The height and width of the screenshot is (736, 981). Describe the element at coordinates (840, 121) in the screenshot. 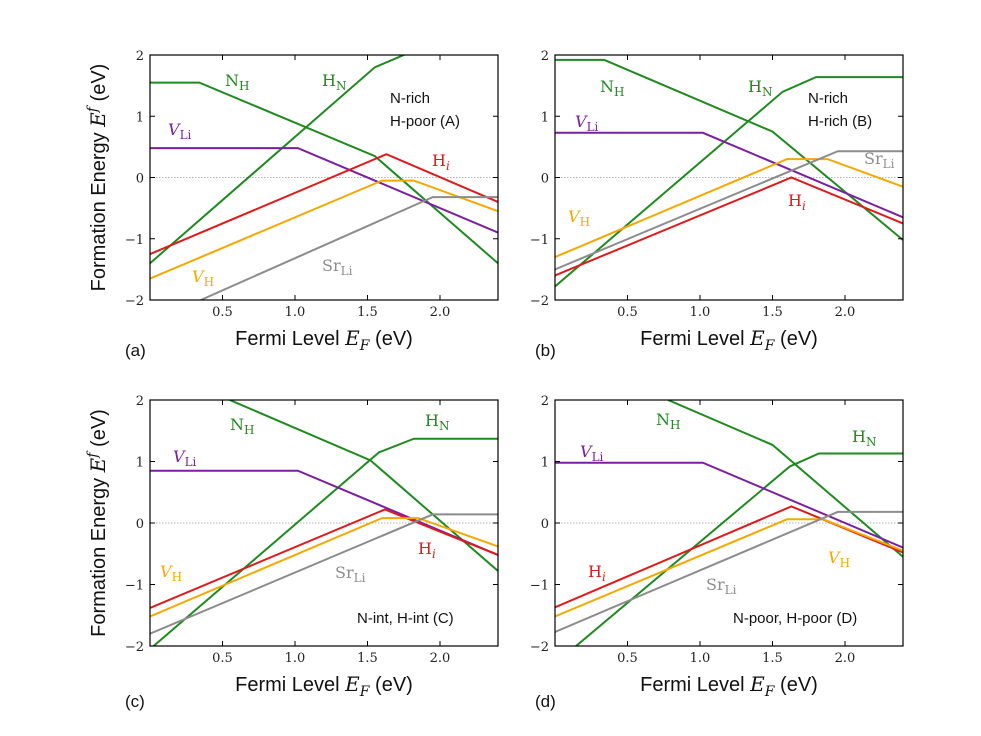

I see `condition-label: H-rich (B)` at that location.